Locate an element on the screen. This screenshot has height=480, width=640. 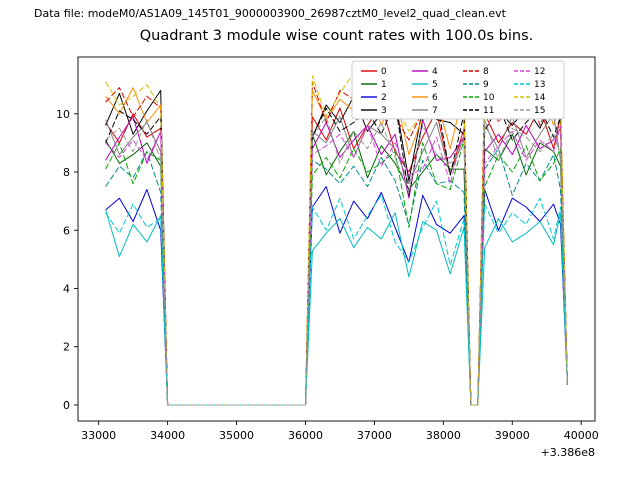
legend-item-10: 10 is located at coordinates (479, 98).